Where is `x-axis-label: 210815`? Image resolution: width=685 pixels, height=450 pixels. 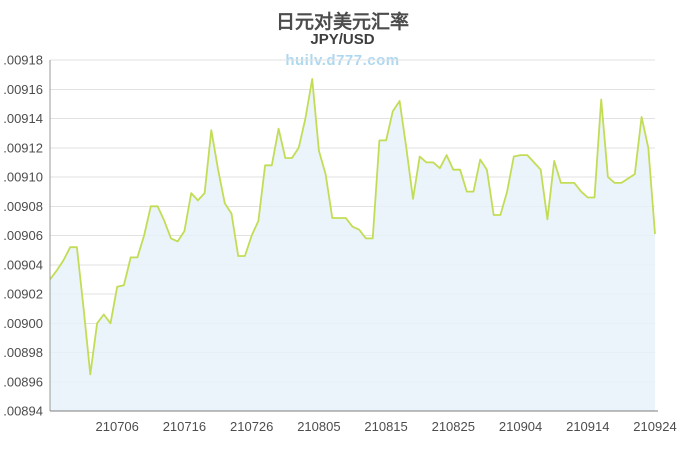
x-axis-label: 210815 is located at coordinates (385, 426).